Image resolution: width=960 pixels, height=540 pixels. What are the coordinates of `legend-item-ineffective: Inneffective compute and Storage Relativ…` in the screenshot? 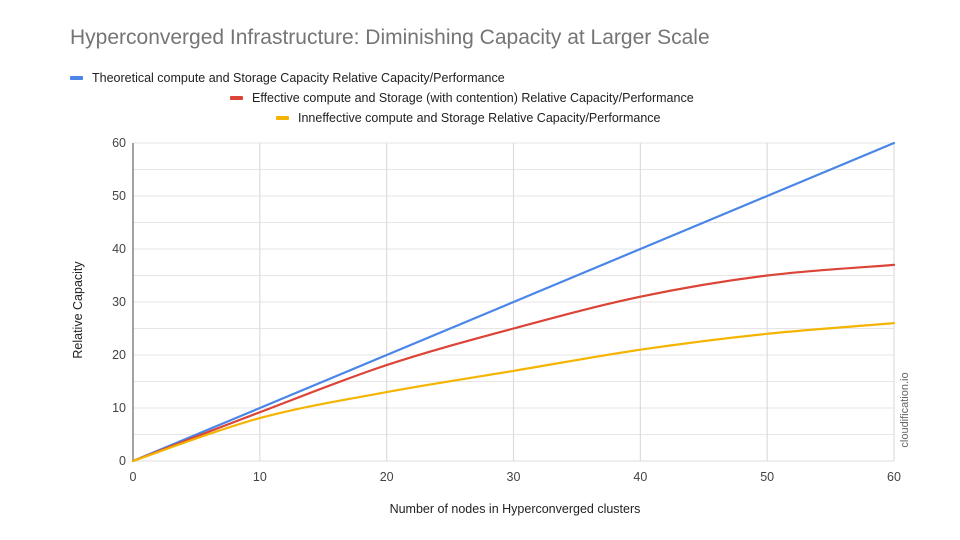 It's located at (468, 118).